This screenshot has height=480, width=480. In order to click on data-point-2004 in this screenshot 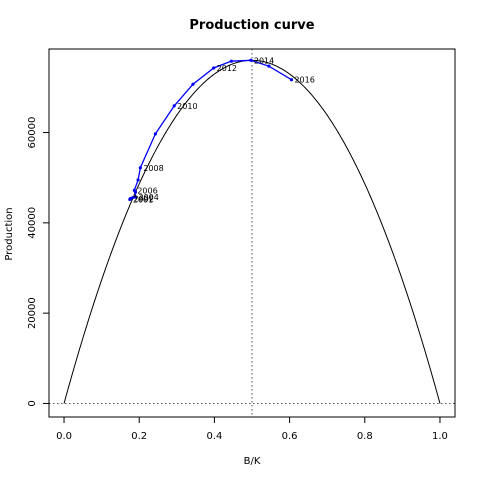, I will do `click(135, 197)`.